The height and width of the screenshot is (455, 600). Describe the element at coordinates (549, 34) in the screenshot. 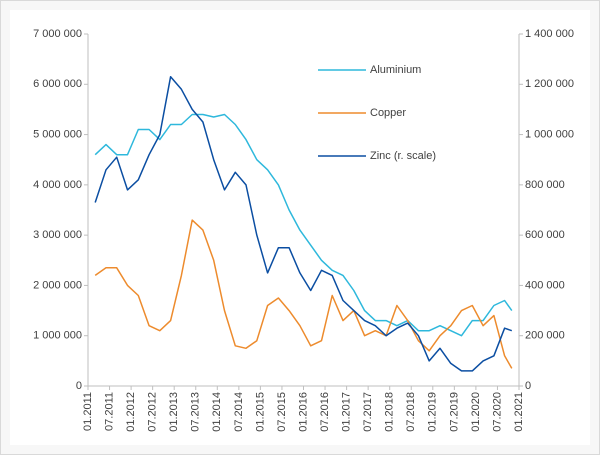

I see `y2-tick-label: 1 400 000` at that location.